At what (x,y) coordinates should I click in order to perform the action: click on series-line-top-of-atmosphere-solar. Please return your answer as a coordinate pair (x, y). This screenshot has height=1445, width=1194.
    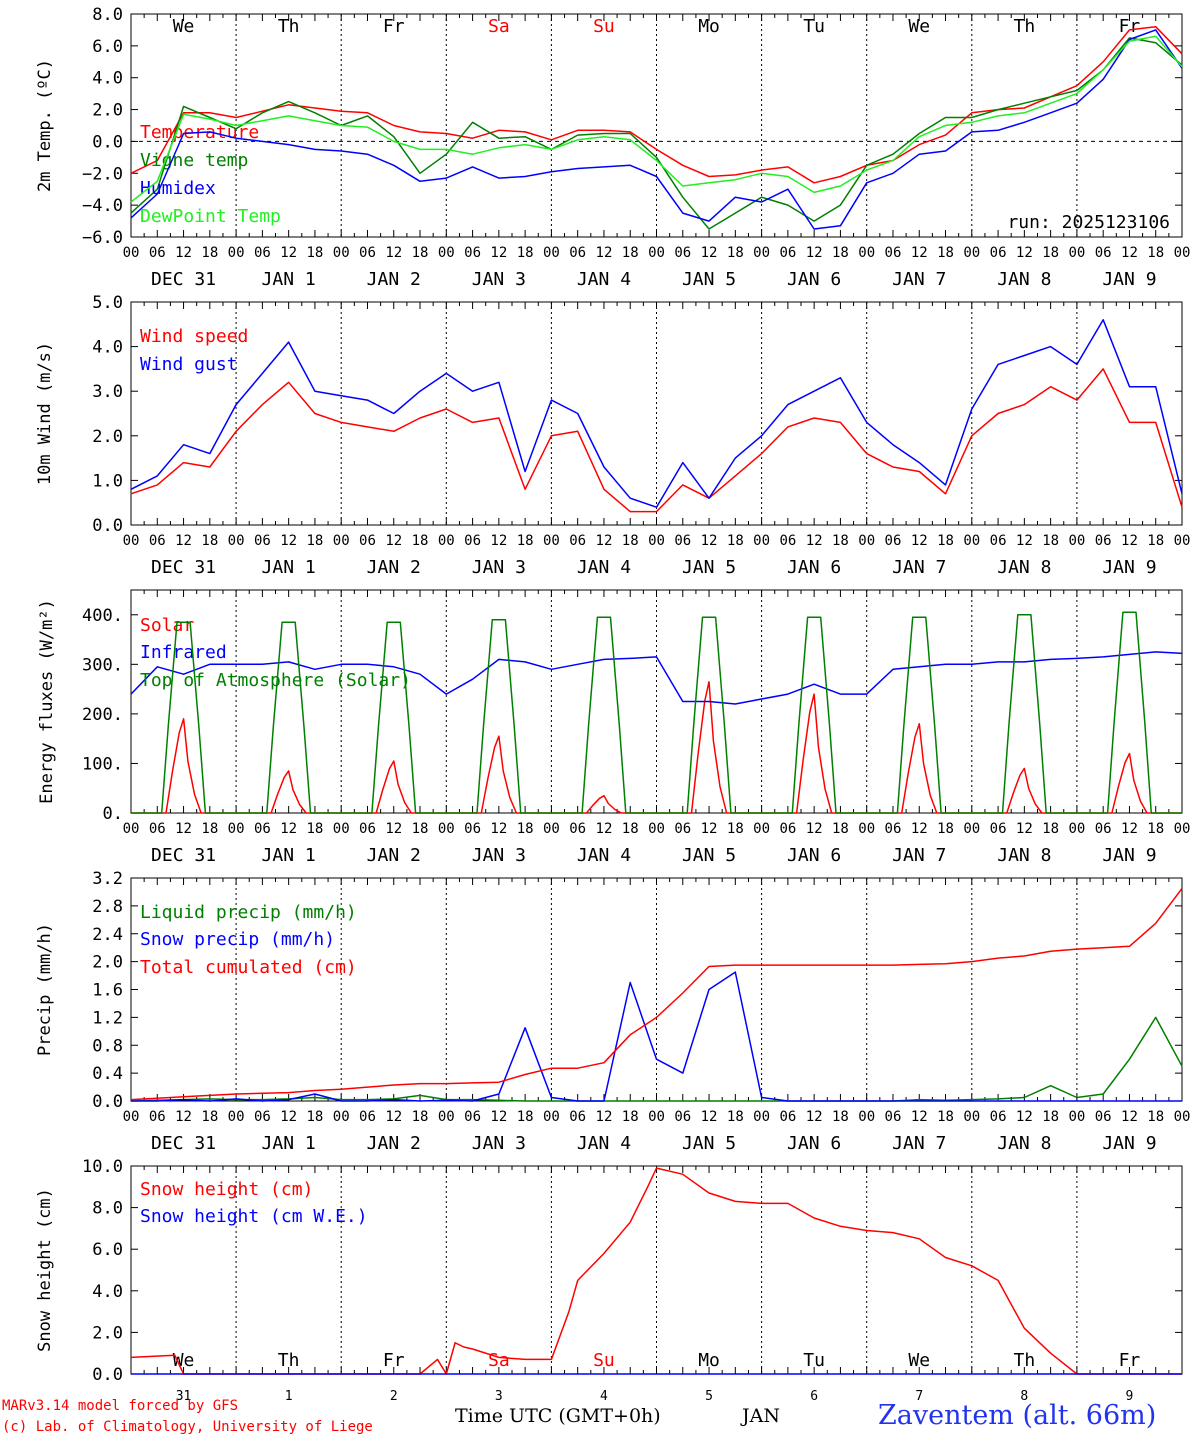
    Looking at the image, I should click on (656, 712).